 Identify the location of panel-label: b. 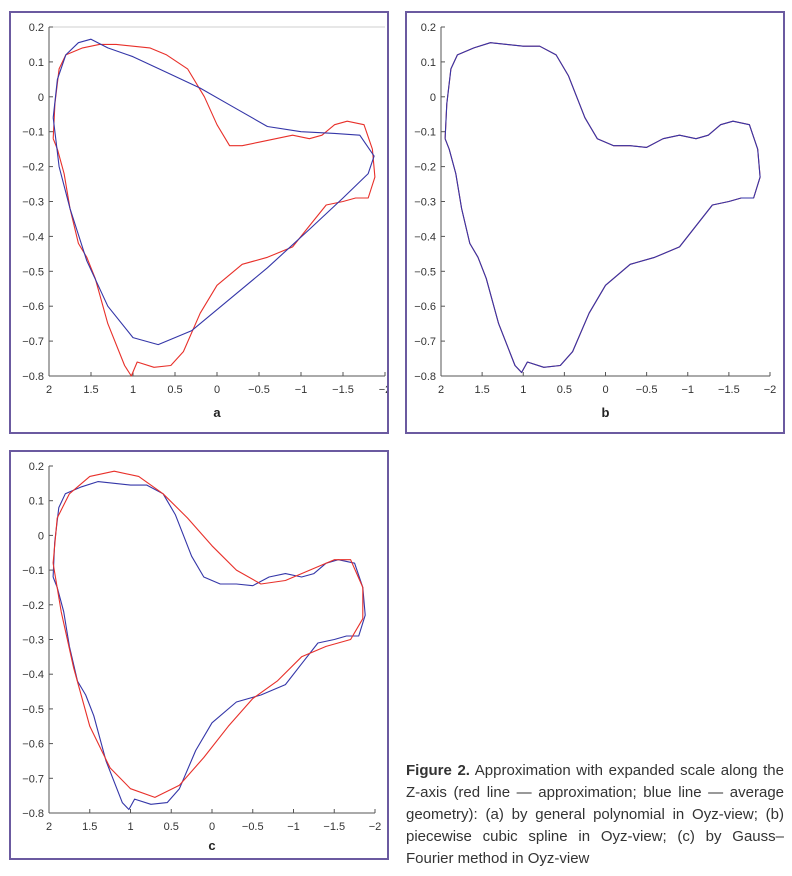
(606, 412).